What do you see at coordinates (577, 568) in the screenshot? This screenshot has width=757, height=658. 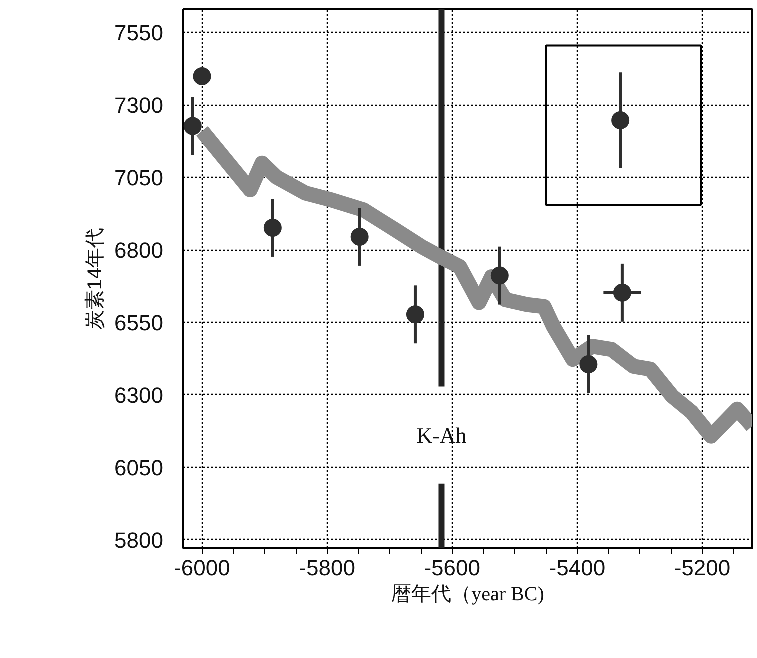 I see `x-tick-label: -5400` at bounding box center [577, 568].